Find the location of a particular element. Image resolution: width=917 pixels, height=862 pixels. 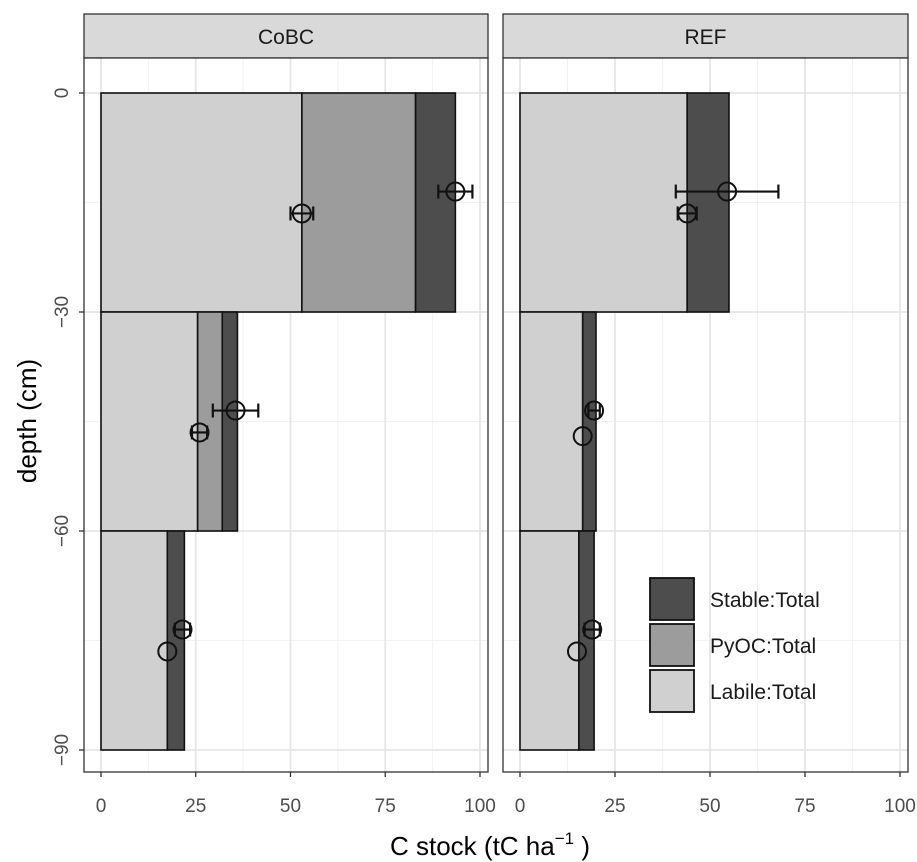

x-axis-title-main: C stock (tC ha is located at coordinates (472, 846).